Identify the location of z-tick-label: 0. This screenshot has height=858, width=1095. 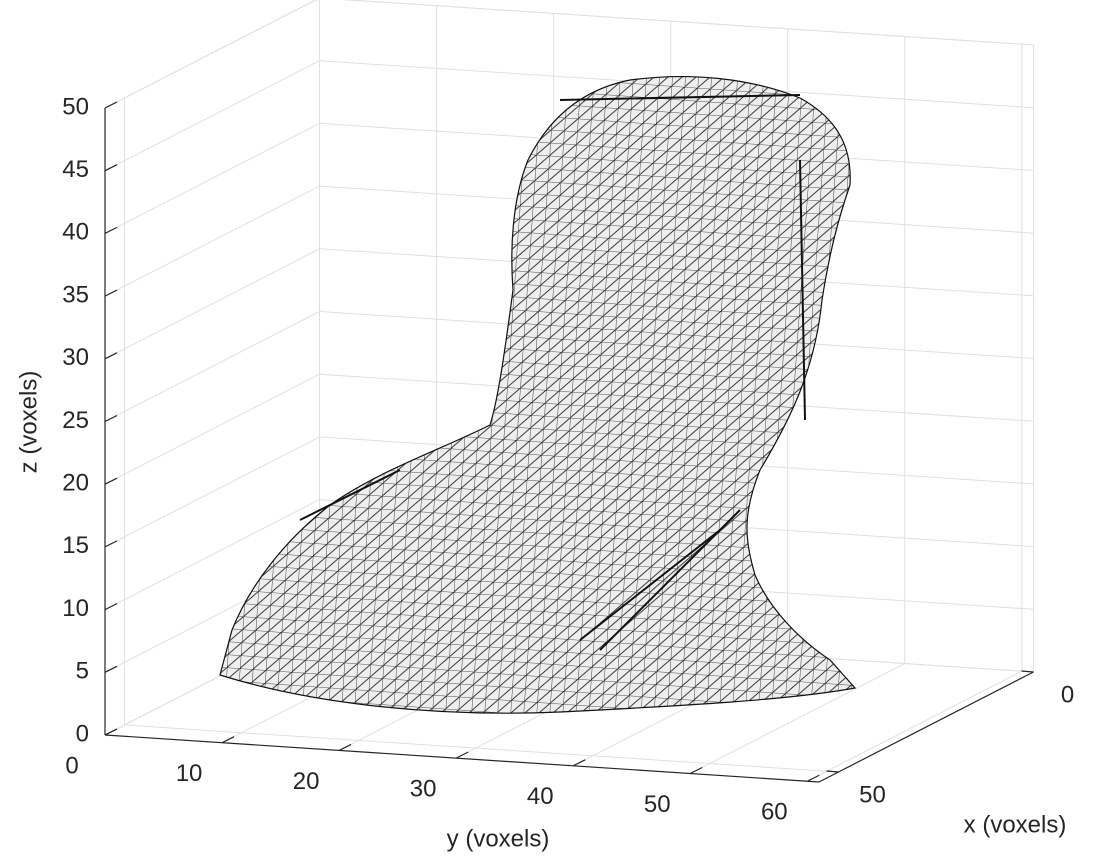
(82, 733).